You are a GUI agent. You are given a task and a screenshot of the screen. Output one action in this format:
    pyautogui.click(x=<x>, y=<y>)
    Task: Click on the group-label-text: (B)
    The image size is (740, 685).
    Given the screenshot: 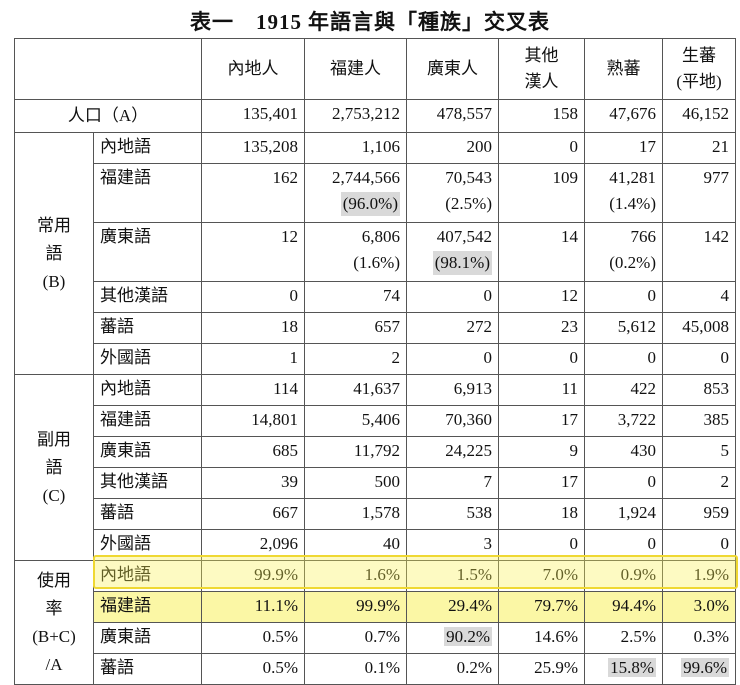 What is the action you would take?
    pyautogui.click(x=54, y=281)
    